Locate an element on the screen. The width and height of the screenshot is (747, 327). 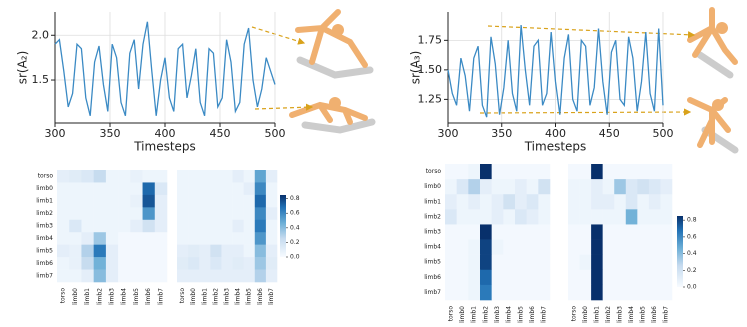
row-label: limb4 is located at coordinates (432, 247).